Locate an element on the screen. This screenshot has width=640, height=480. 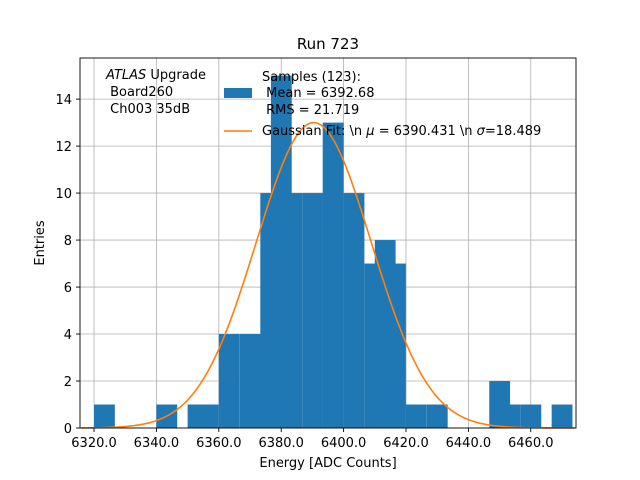
y-tick-label: 2 is located at coordinates (68, 382).